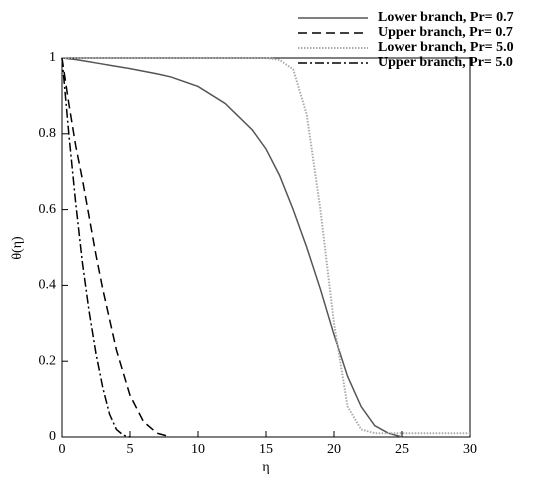 Image resolution: width=550 pixels, height=489 pixels. What do you see at coordinates (334, 449) in the screenshot?
I see `x-tick-label: 20` at bounding box center [334, 449].